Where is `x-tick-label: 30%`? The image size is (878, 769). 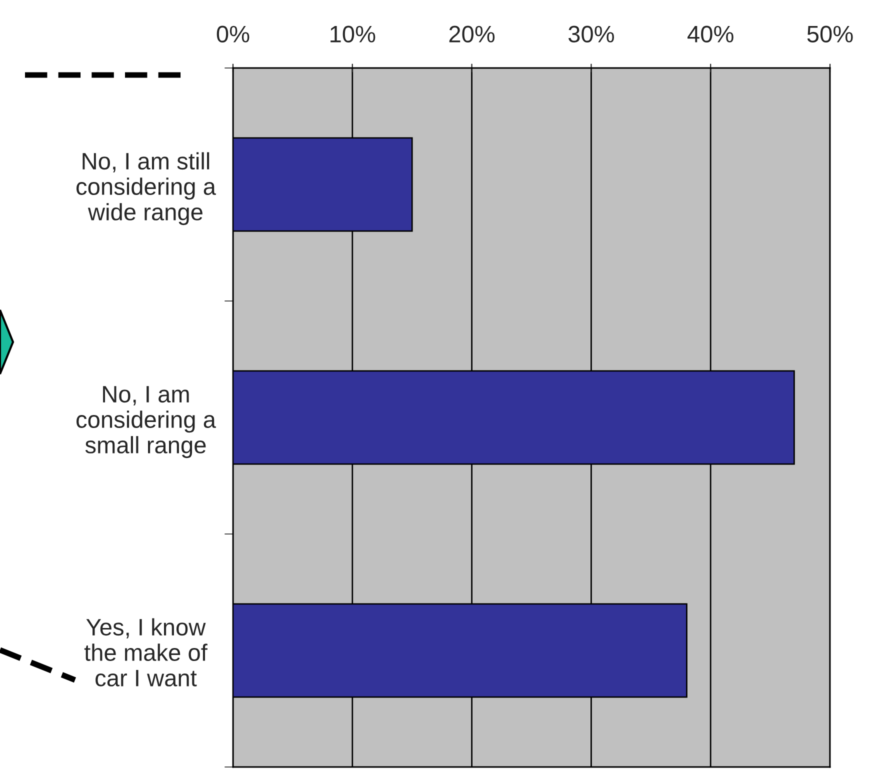 x-tick-label: 30% is located at coordinates (591, 34).